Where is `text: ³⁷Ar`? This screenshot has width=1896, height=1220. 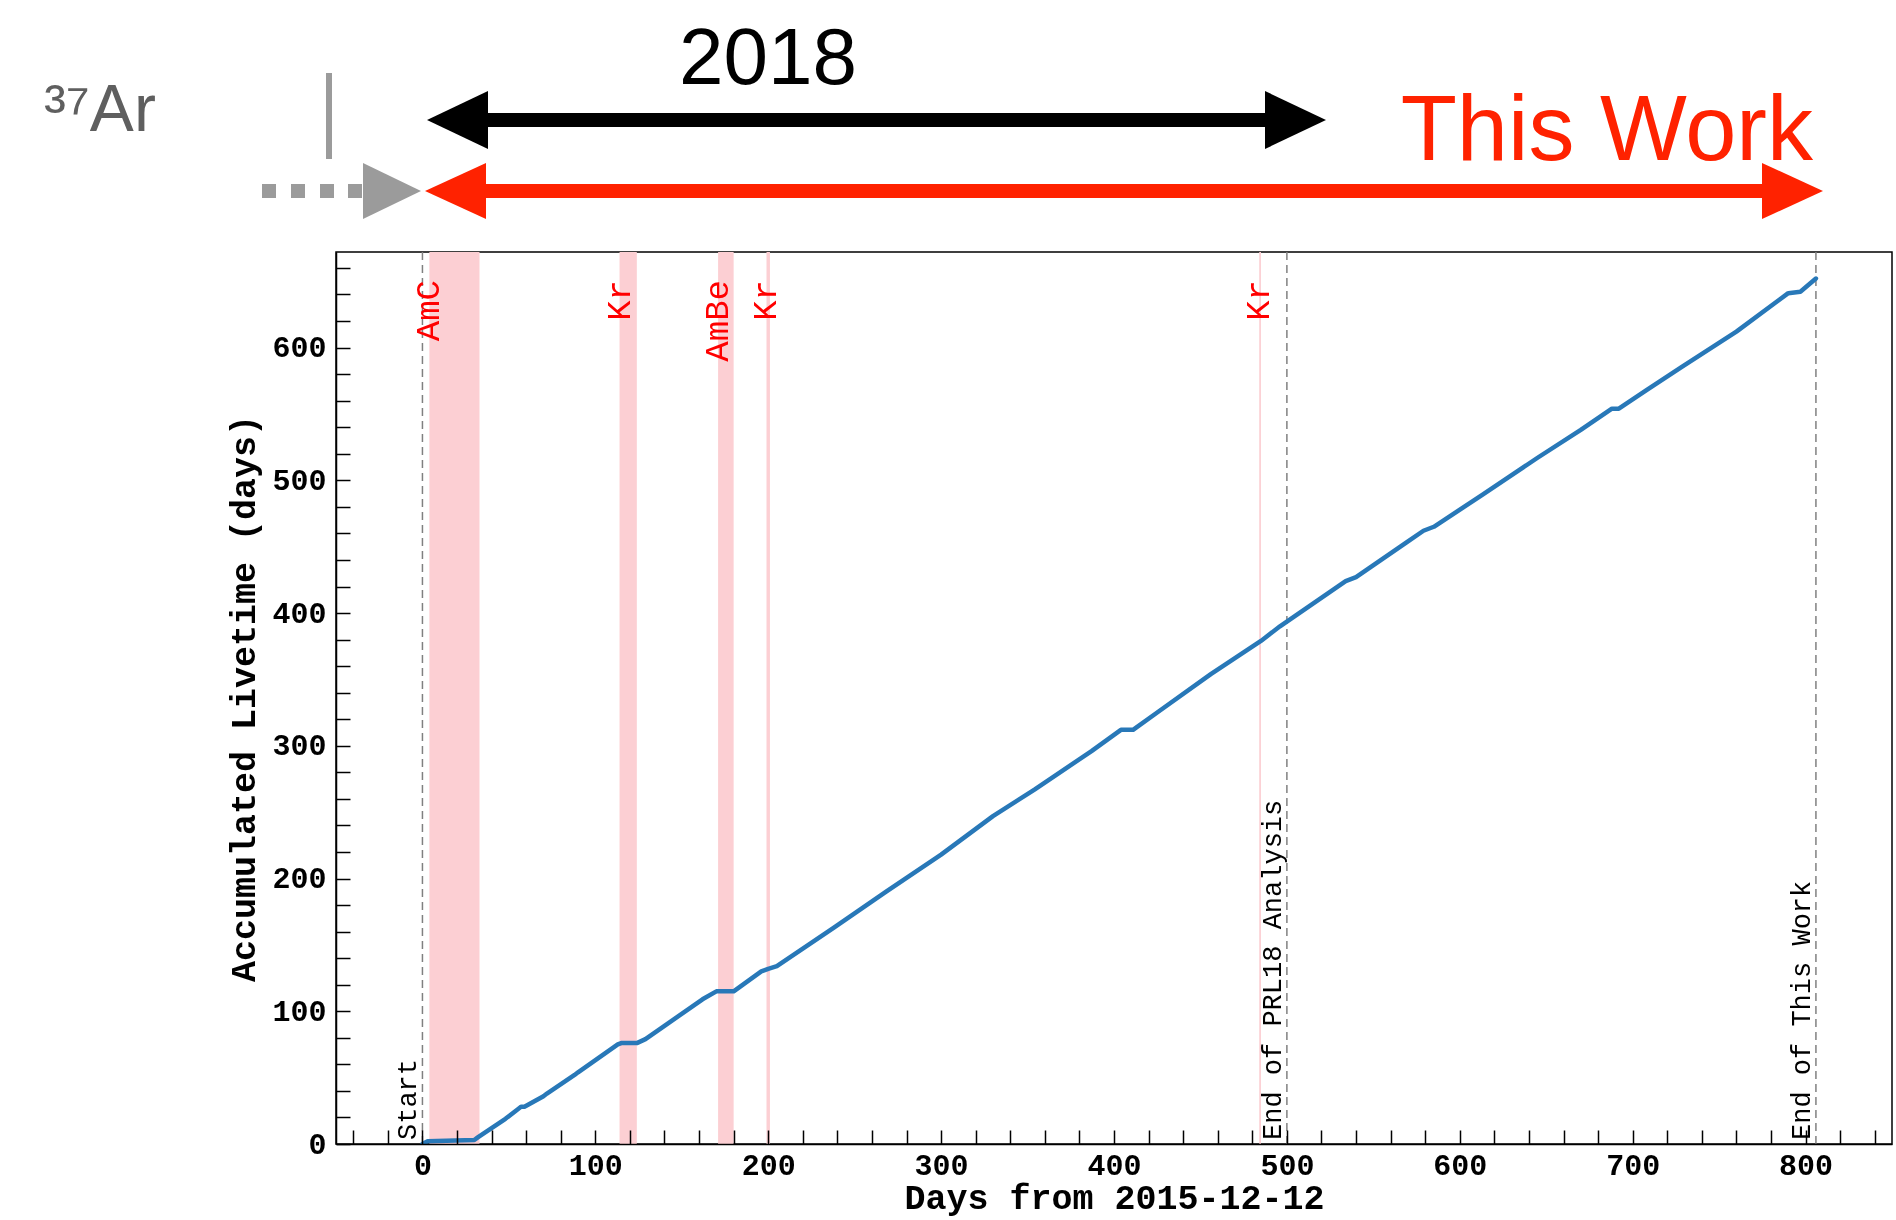
text: ³⁷Ar is located at coordinates (100, 108).